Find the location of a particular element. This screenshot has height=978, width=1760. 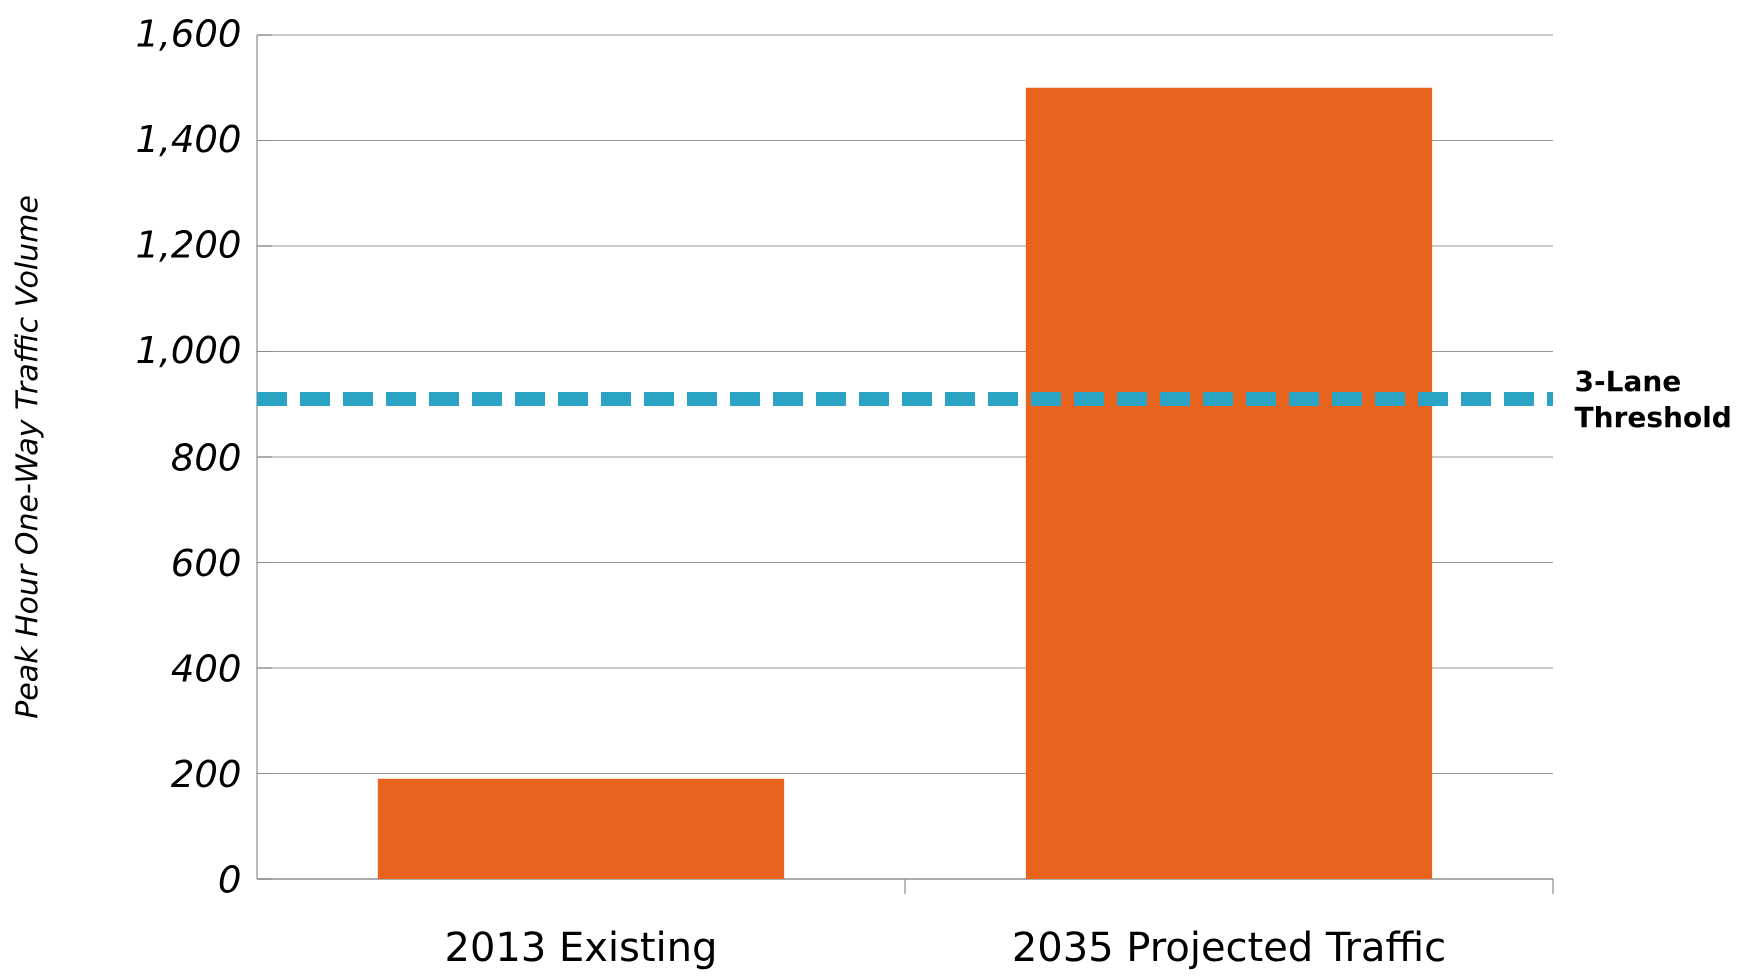

x-tick-label: 2013 Existing is located at coordinates (580, 950).